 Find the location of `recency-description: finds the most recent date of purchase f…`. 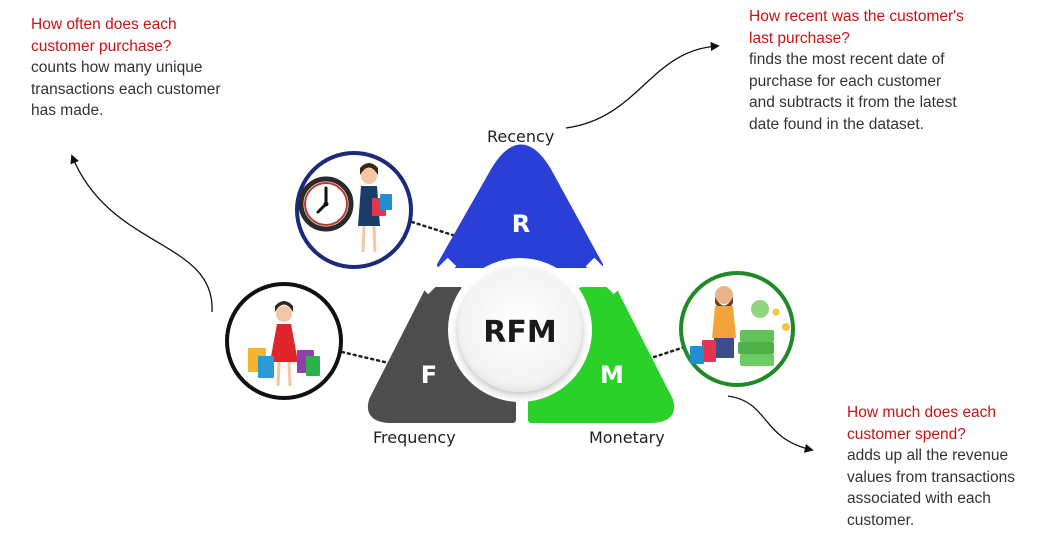

recency-description: finds the most recent date of purchase f… is located at coordinates (853, 92).